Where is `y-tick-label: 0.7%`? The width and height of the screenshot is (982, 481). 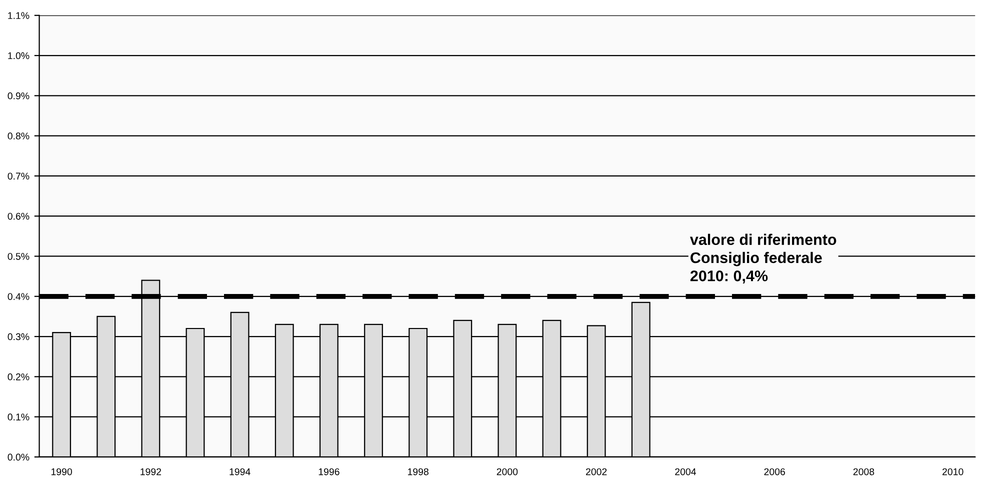 y-tick-label: 0.7% is located at coordinates (19, 176).